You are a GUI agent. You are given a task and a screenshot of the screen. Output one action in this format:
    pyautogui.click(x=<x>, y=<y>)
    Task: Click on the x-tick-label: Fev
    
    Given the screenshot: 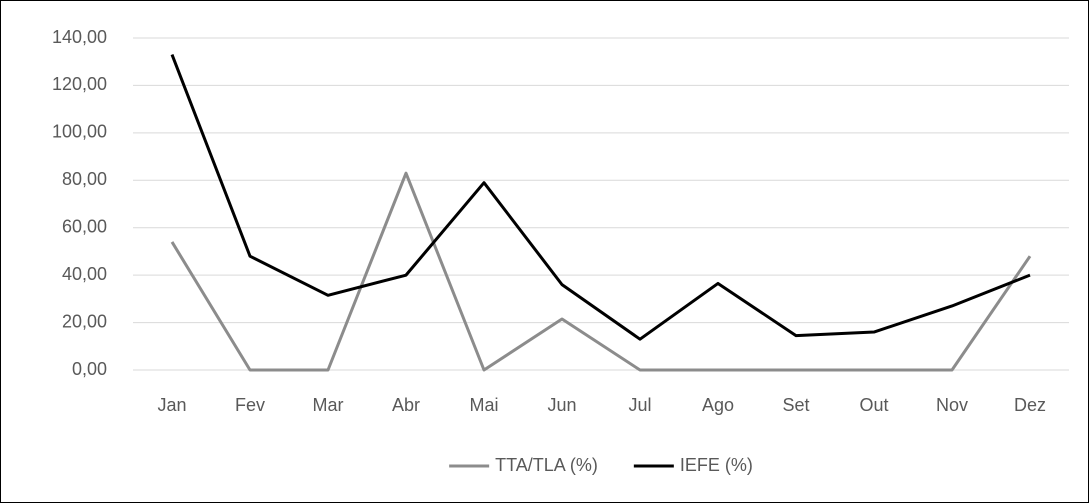 What is the action you would take?
    pyautogui.click(x=250, y=405)
    